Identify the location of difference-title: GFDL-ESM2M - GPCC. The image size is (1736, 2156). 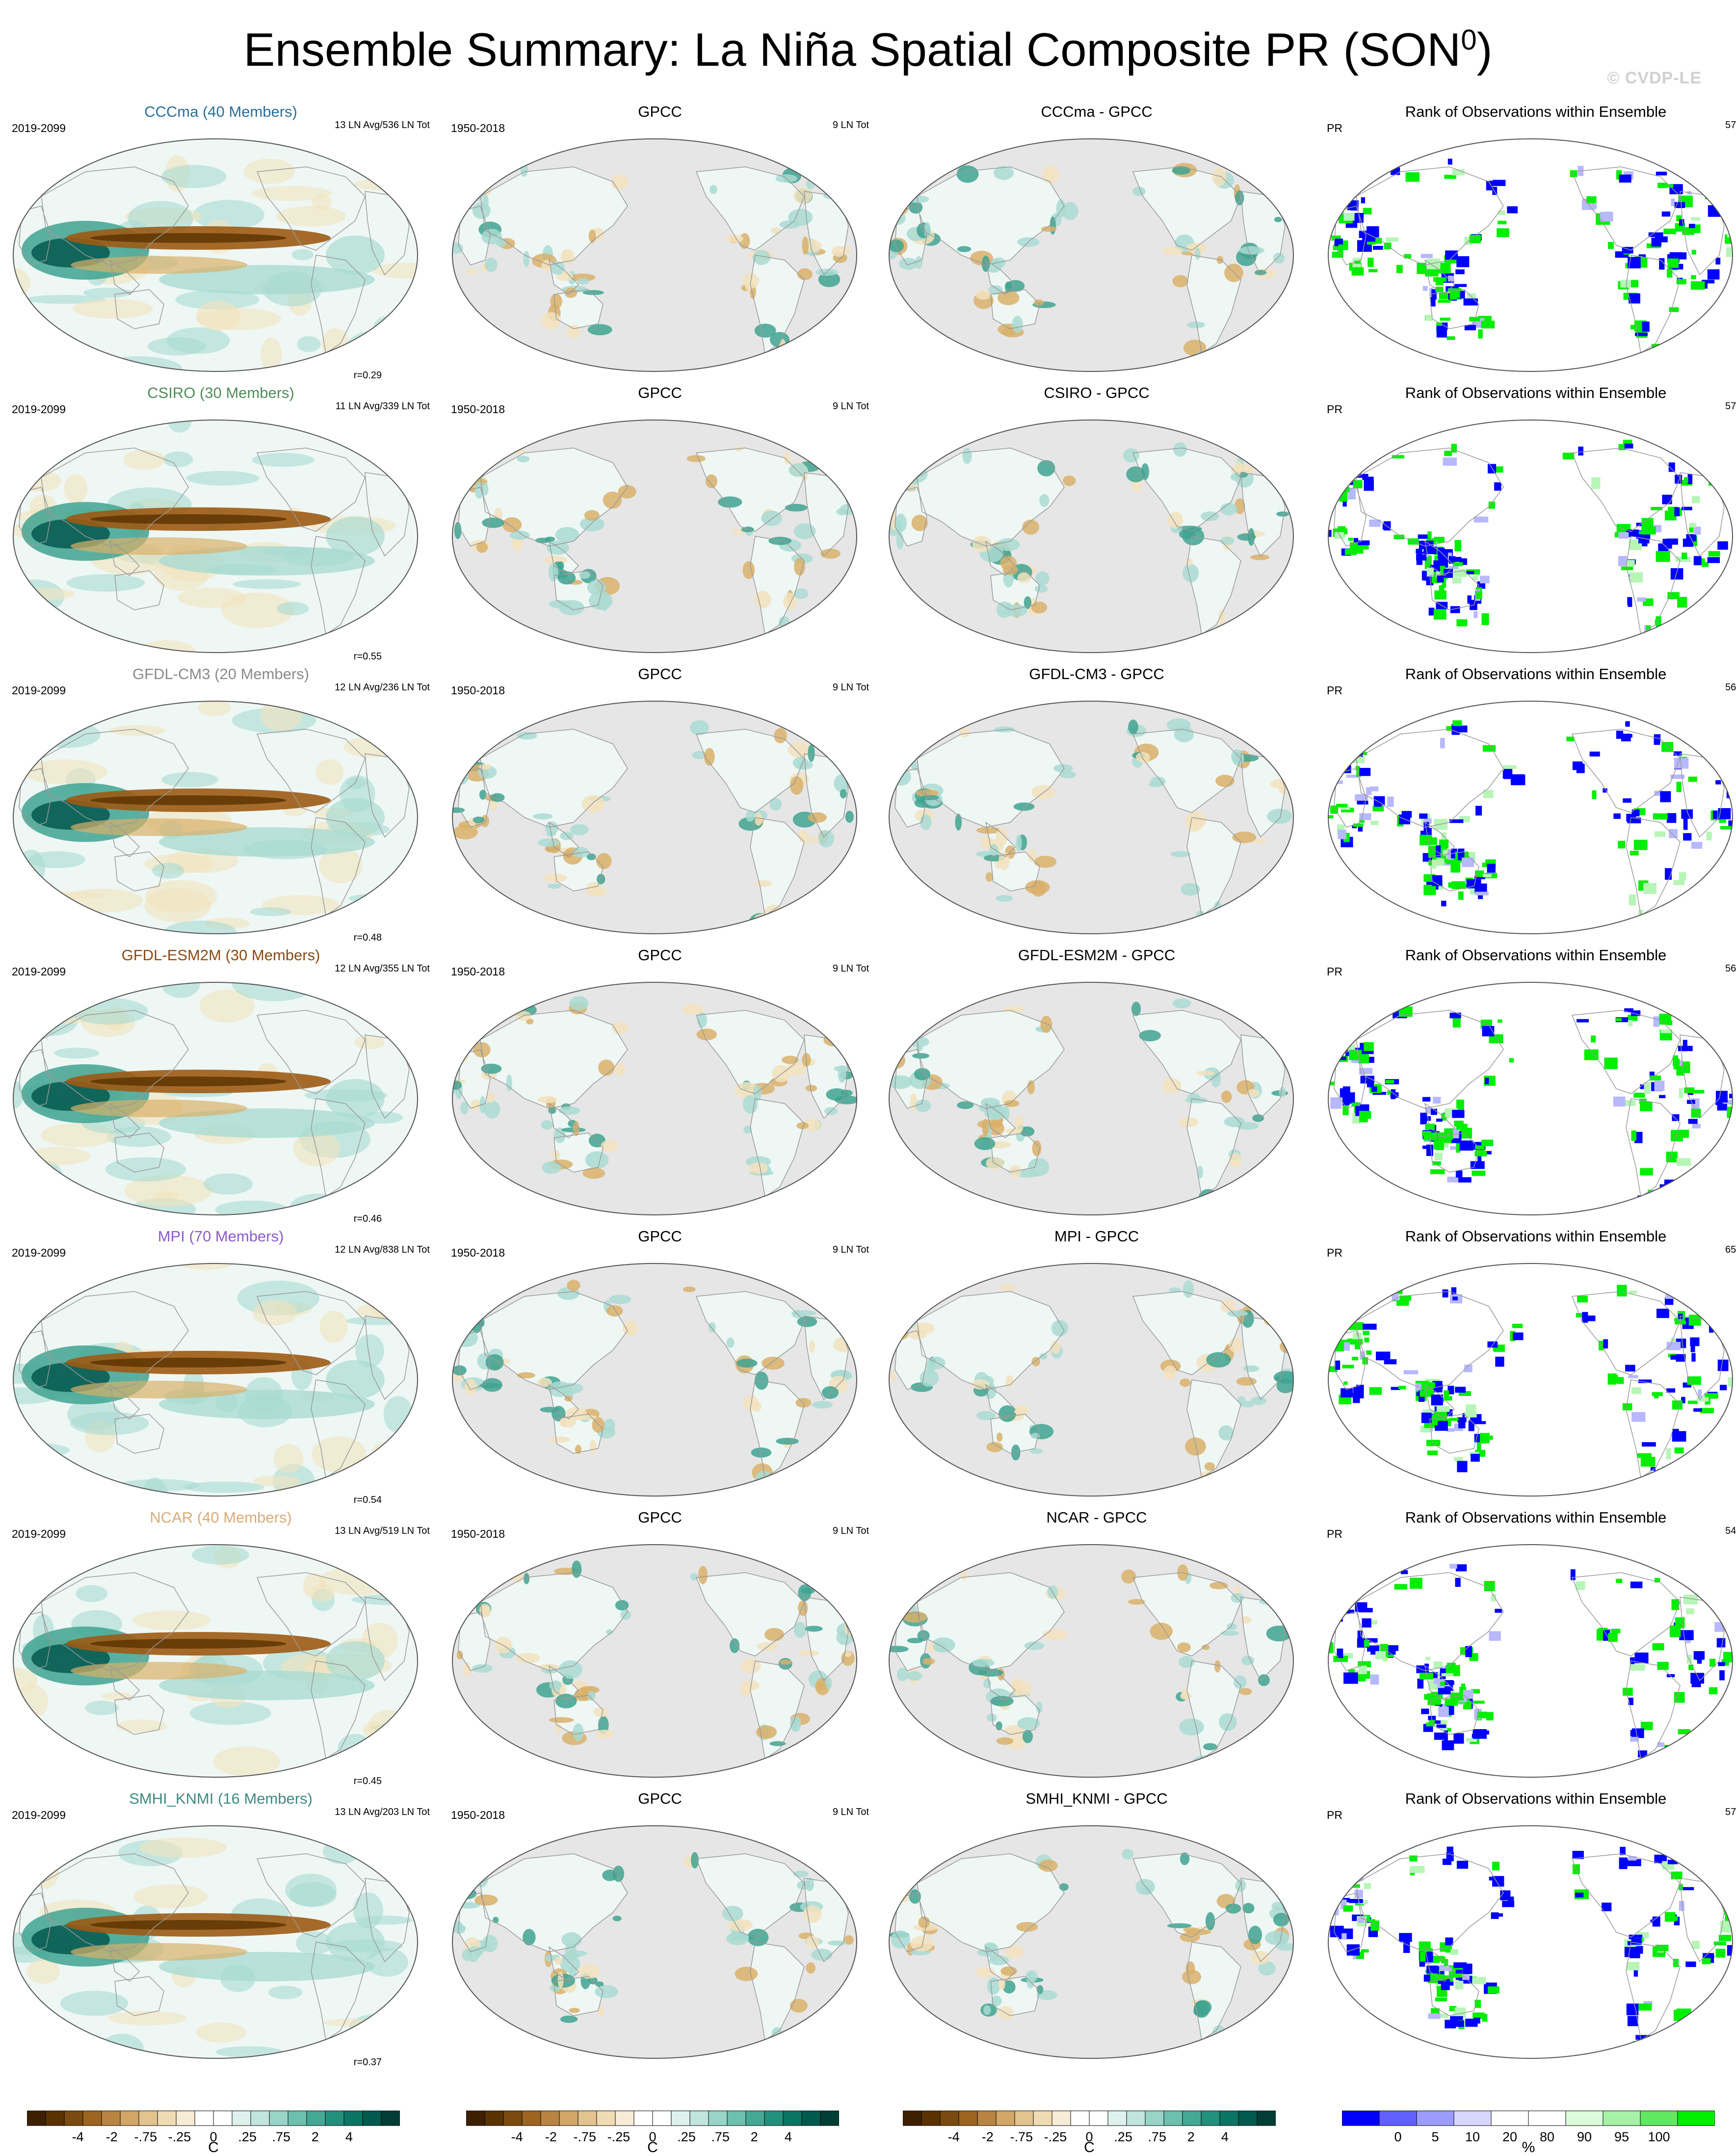
(1097, 955).